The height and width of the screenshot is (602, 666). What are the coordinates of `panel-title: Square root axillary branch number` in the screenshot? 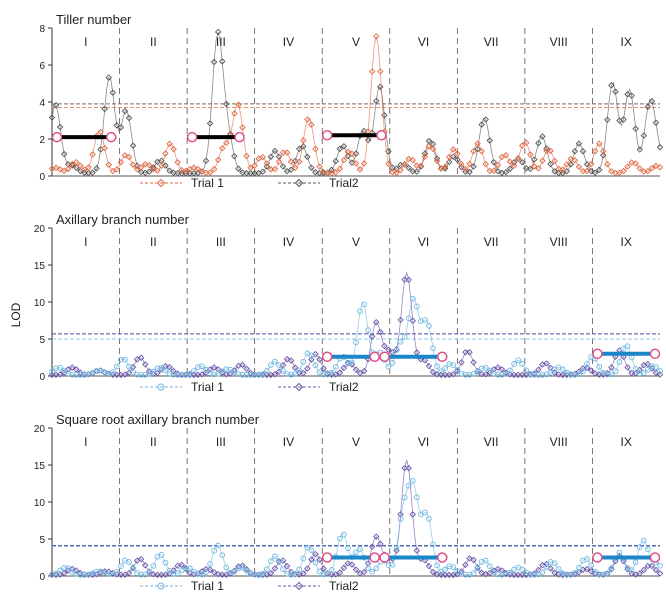 It's located at (158, 419).